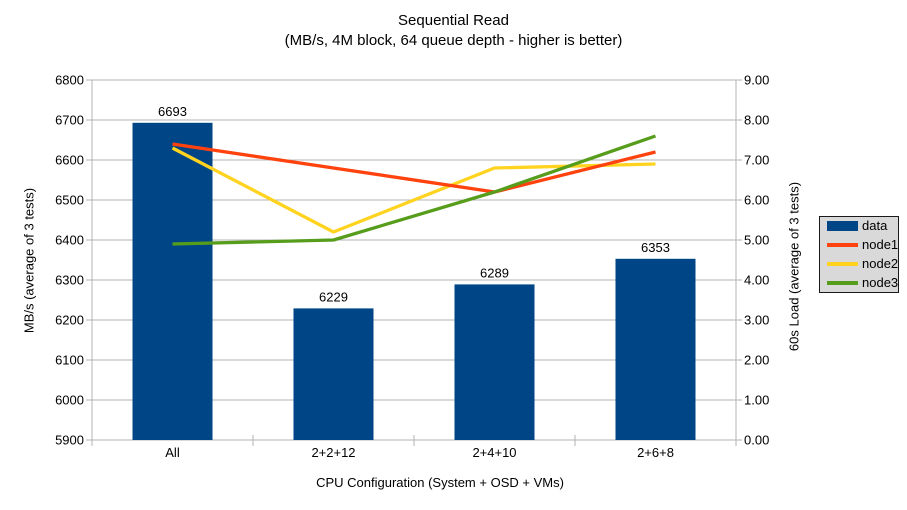 The width and height of the screenshot is (907, 510). I want to click on x-axis-title: CPU Configuration (System + OSD + VMs), so click(440, 482).